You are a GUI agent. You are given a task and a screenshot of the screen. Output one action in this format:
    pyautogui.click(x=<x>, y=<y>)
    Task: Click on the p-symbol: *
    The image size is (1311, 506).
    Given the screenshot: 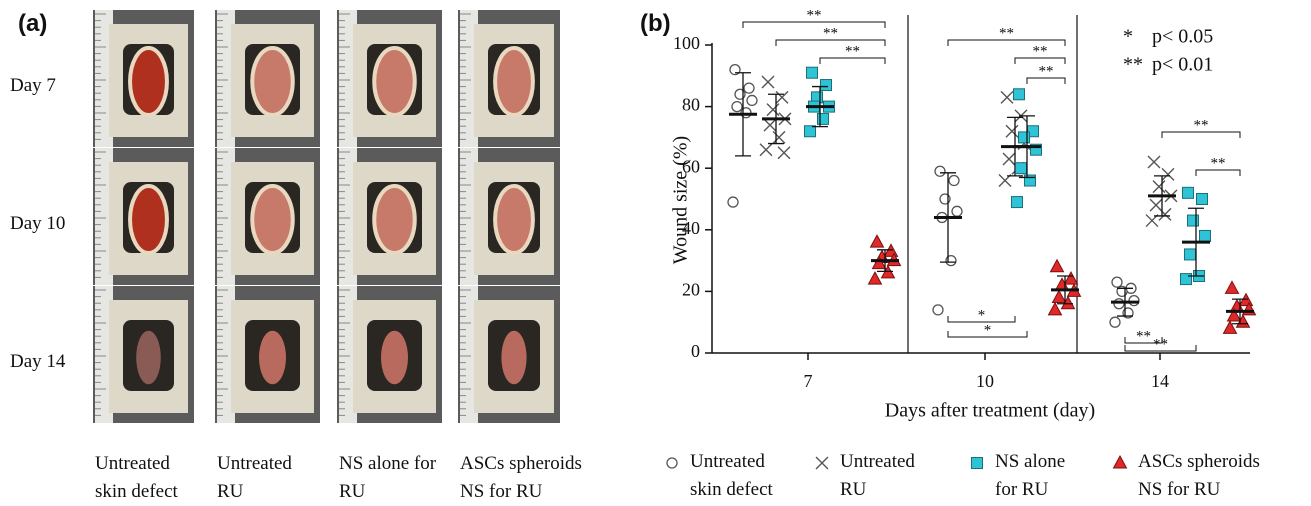 What is the action you would take?
    pyautogui.click(x=1128, y=37)
    